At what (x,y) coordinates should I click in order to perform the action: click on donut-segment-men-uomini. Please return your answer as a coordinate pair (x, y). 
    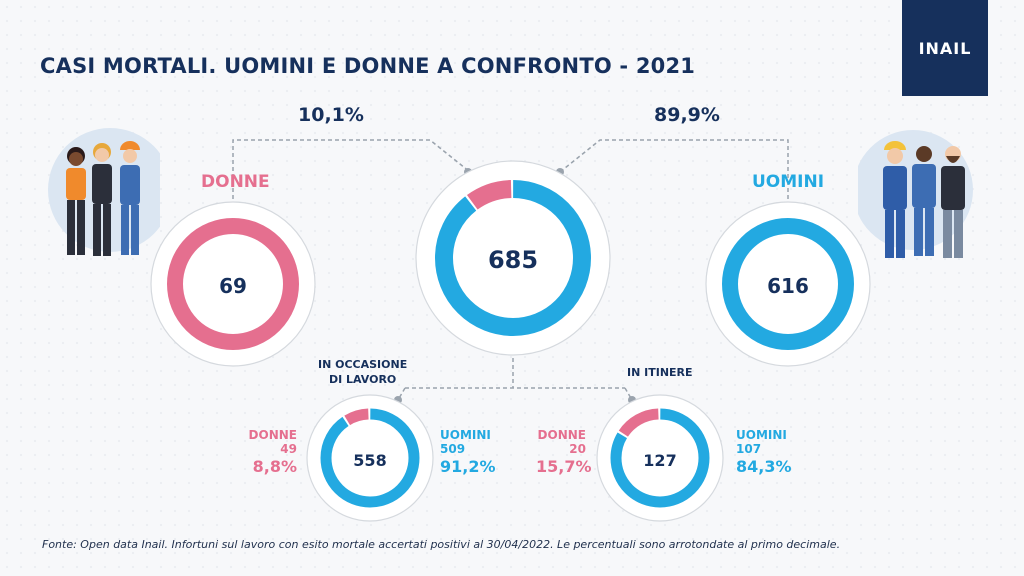
    Looking at the image, I should click on (788, 284).